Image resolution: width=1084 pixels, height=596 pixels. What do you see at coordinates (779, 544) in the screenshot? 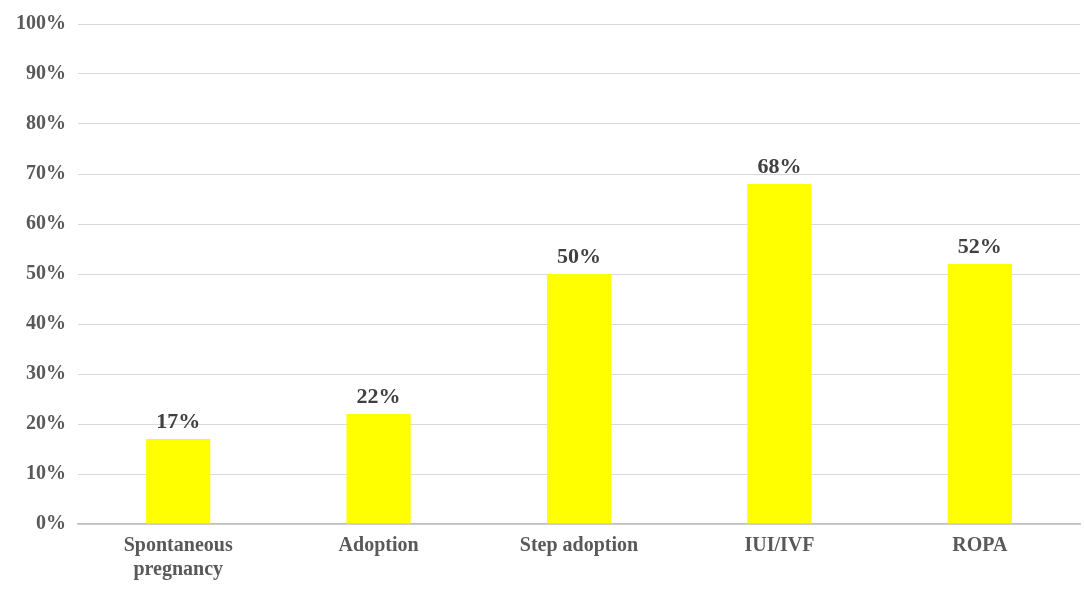
I see `x-tick-label: IUI/IVF` at bounding box center [779, 544].